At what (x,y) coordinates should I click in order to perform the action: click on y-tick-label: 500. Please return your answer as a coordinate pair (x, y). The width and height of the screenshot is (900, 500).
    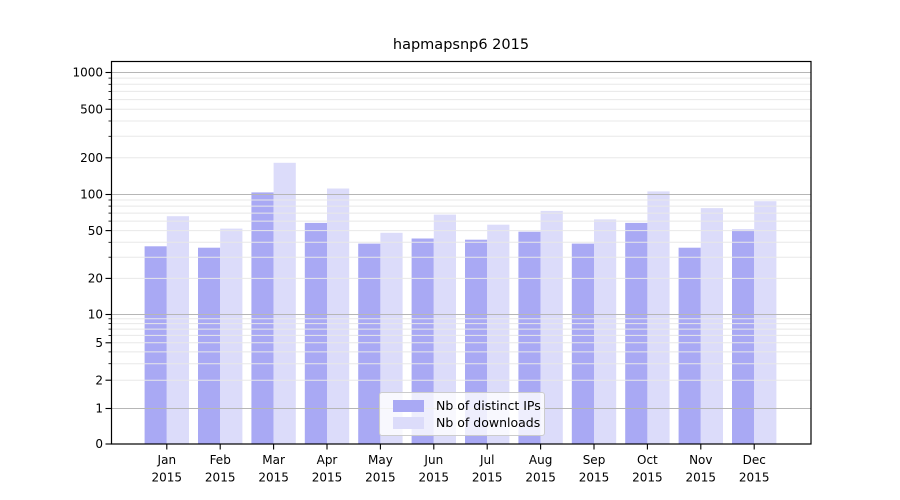
    Looking at the image, I should click on (91, 109).